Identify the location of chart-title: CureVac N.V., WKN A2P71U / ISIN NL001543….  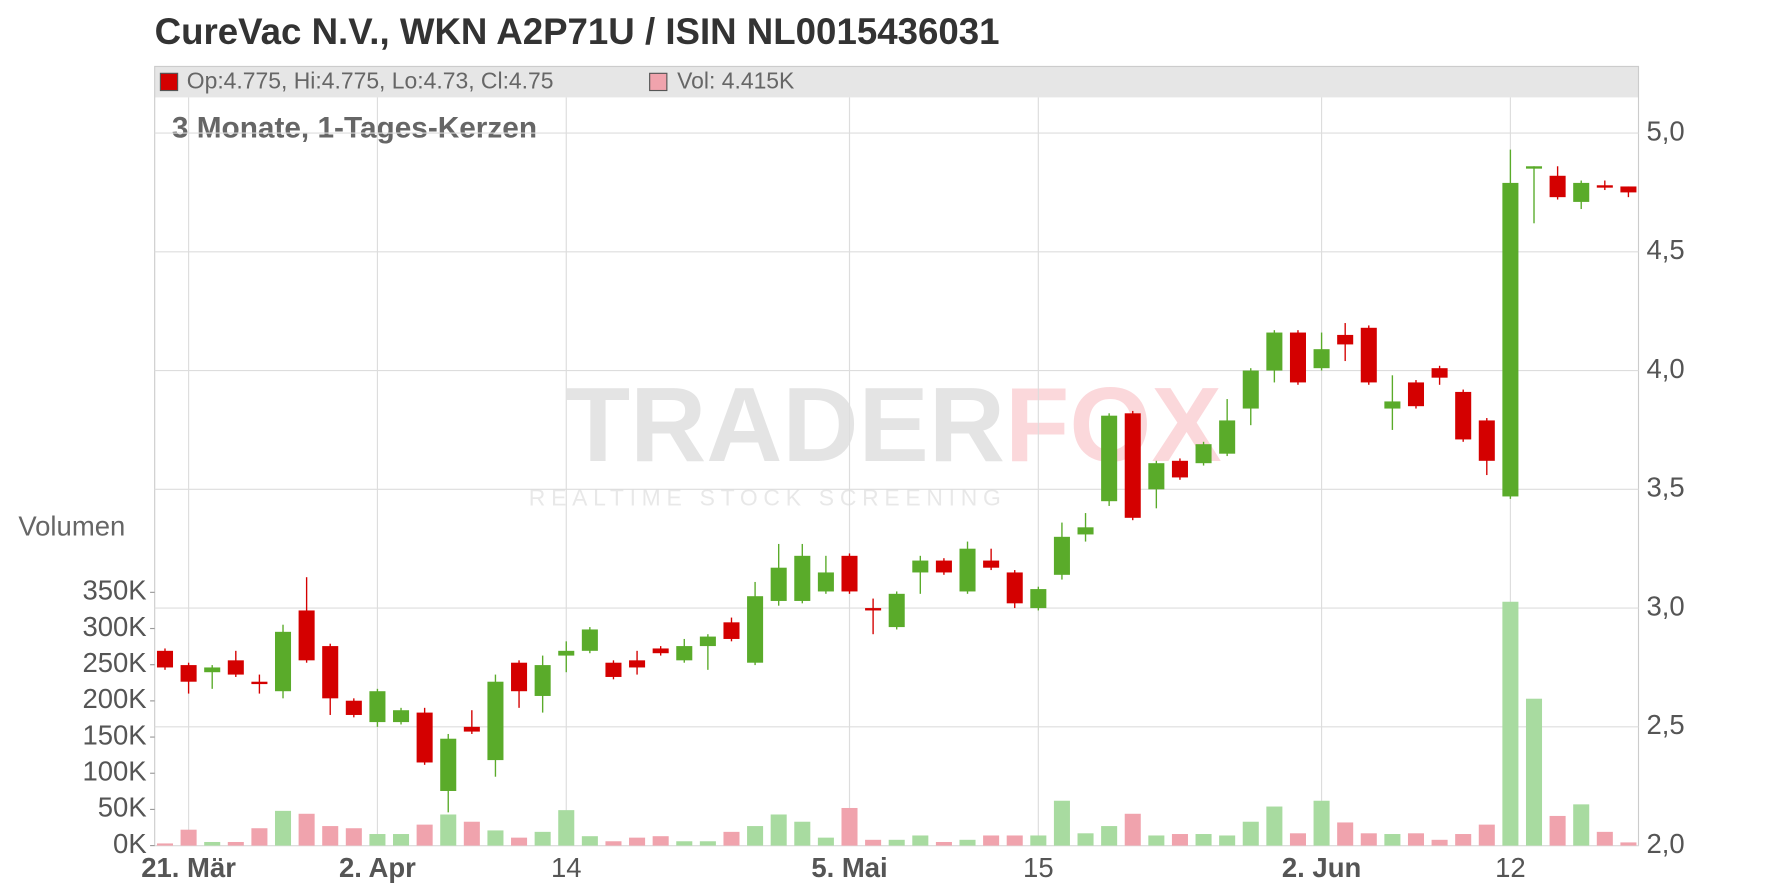
(577, 31).